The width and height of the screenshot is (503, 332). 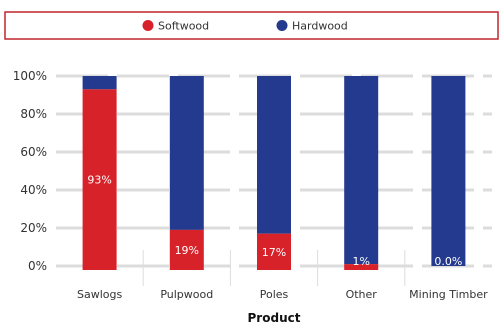 What do you see at coordinates (186, 153) in the screenshot?
I see `bar-hardwood-pulpwood` at bounding box center [186, 153].